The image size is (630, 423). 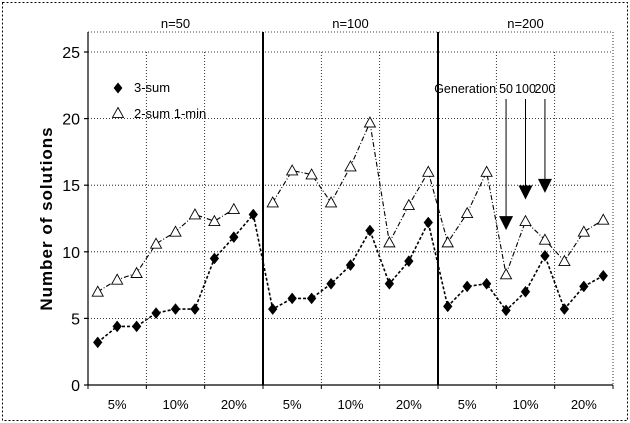 What do you see at coordinates (71, 186) in the screenshot?
I see `y-tick-label: 15` at bounding box center [71, 186].